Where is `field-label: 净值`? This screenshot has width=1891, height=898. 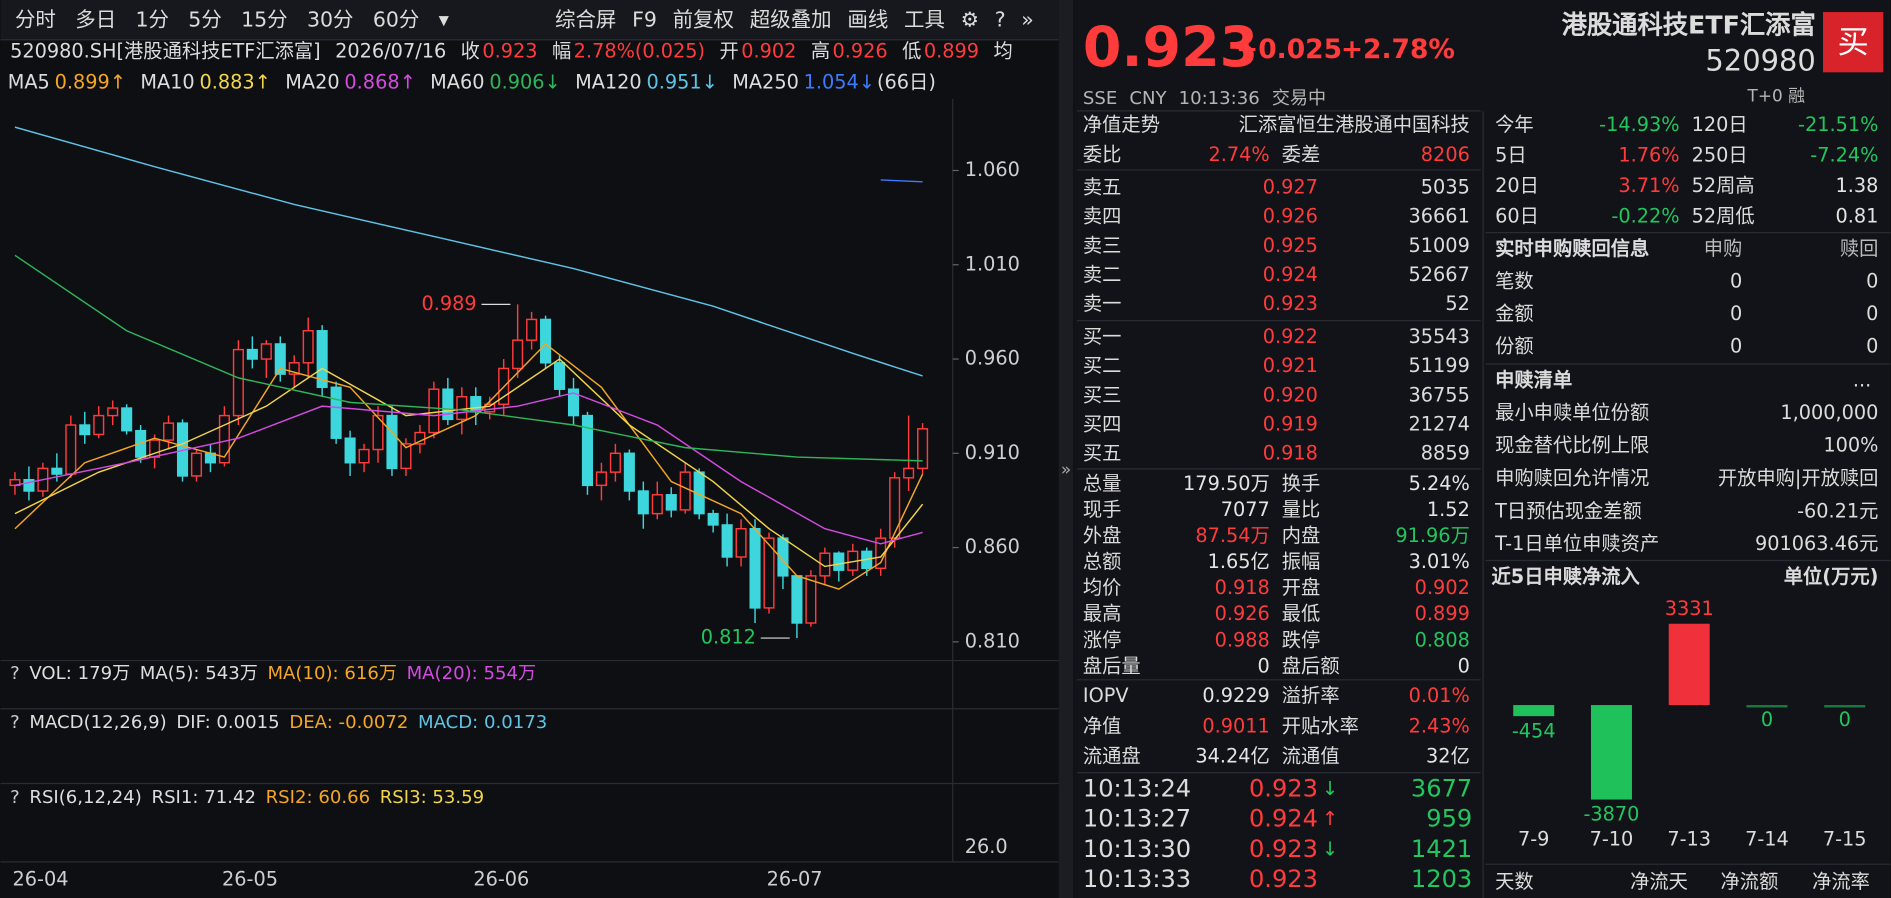
field-label: 净值 is located at coordinates (1102, 725).